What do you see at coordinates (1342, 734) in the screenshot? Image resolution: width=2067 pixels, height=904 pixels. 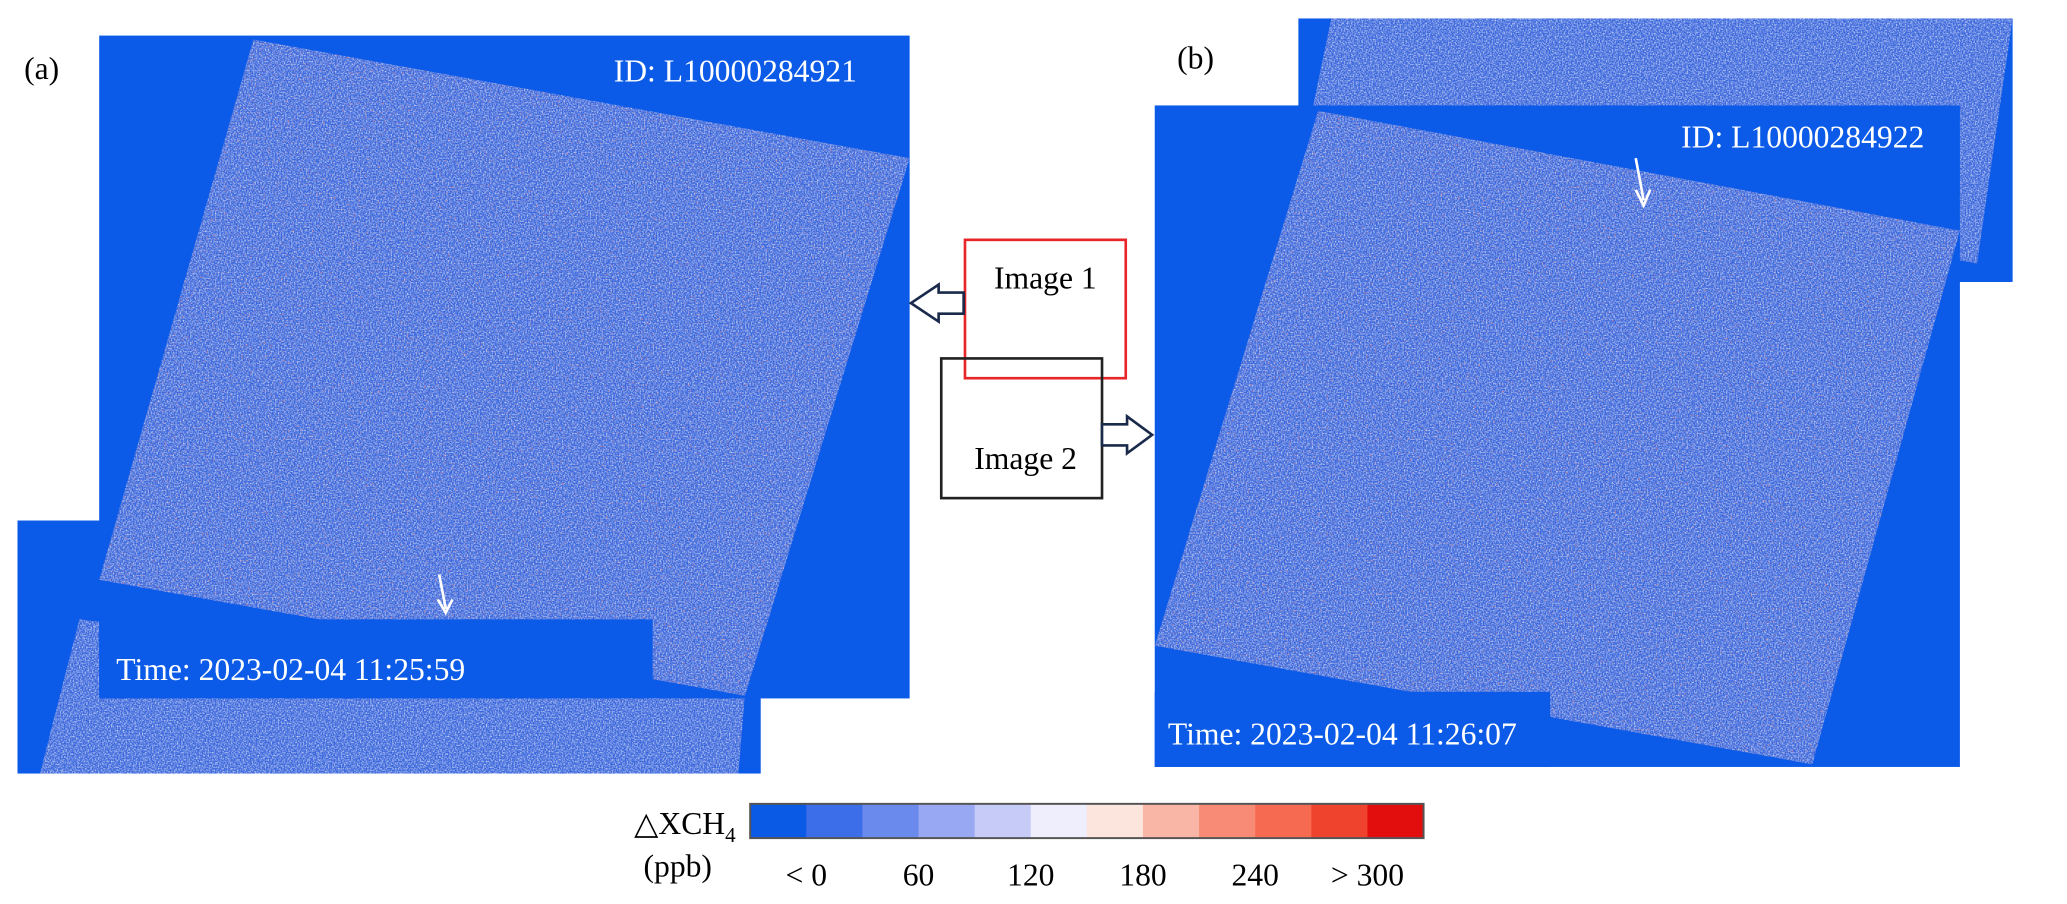 I see `scene-time: Time: 2023-02-04 11:26:07` at bounding box center [1342, 734].